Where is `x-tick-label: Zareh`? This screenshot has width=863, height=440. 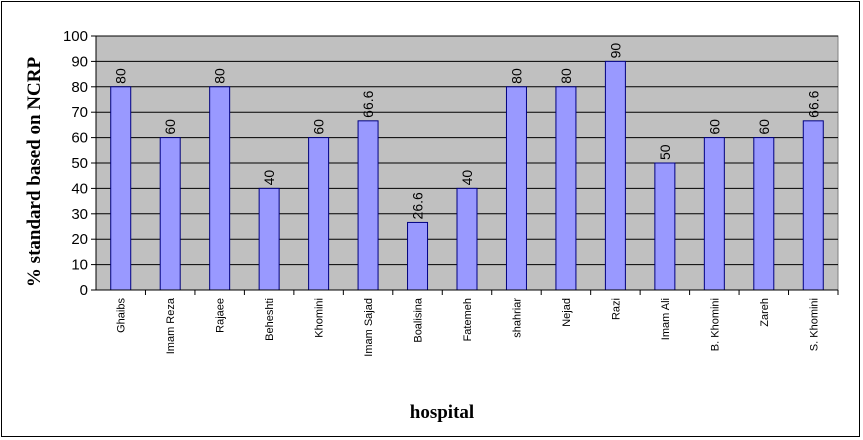
x-tick-label: Zareh is located at coordinates (765, 312).